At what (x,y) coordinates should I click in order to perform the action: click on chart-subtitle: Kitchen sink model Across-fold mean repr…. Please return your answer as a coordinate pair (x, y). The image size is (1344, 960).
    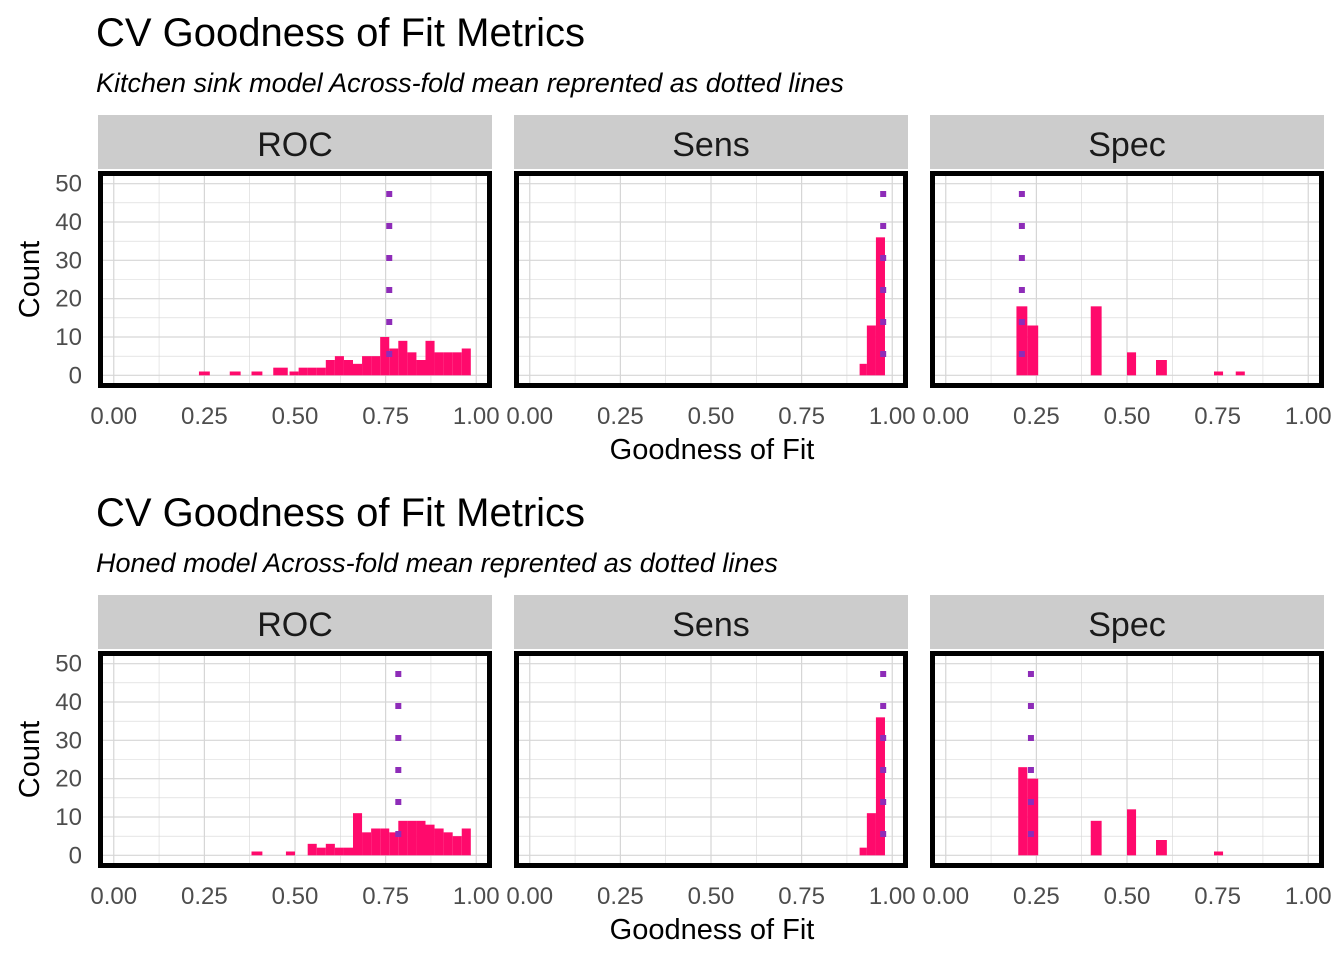
    Looking at the image, I should click on (470, 83).